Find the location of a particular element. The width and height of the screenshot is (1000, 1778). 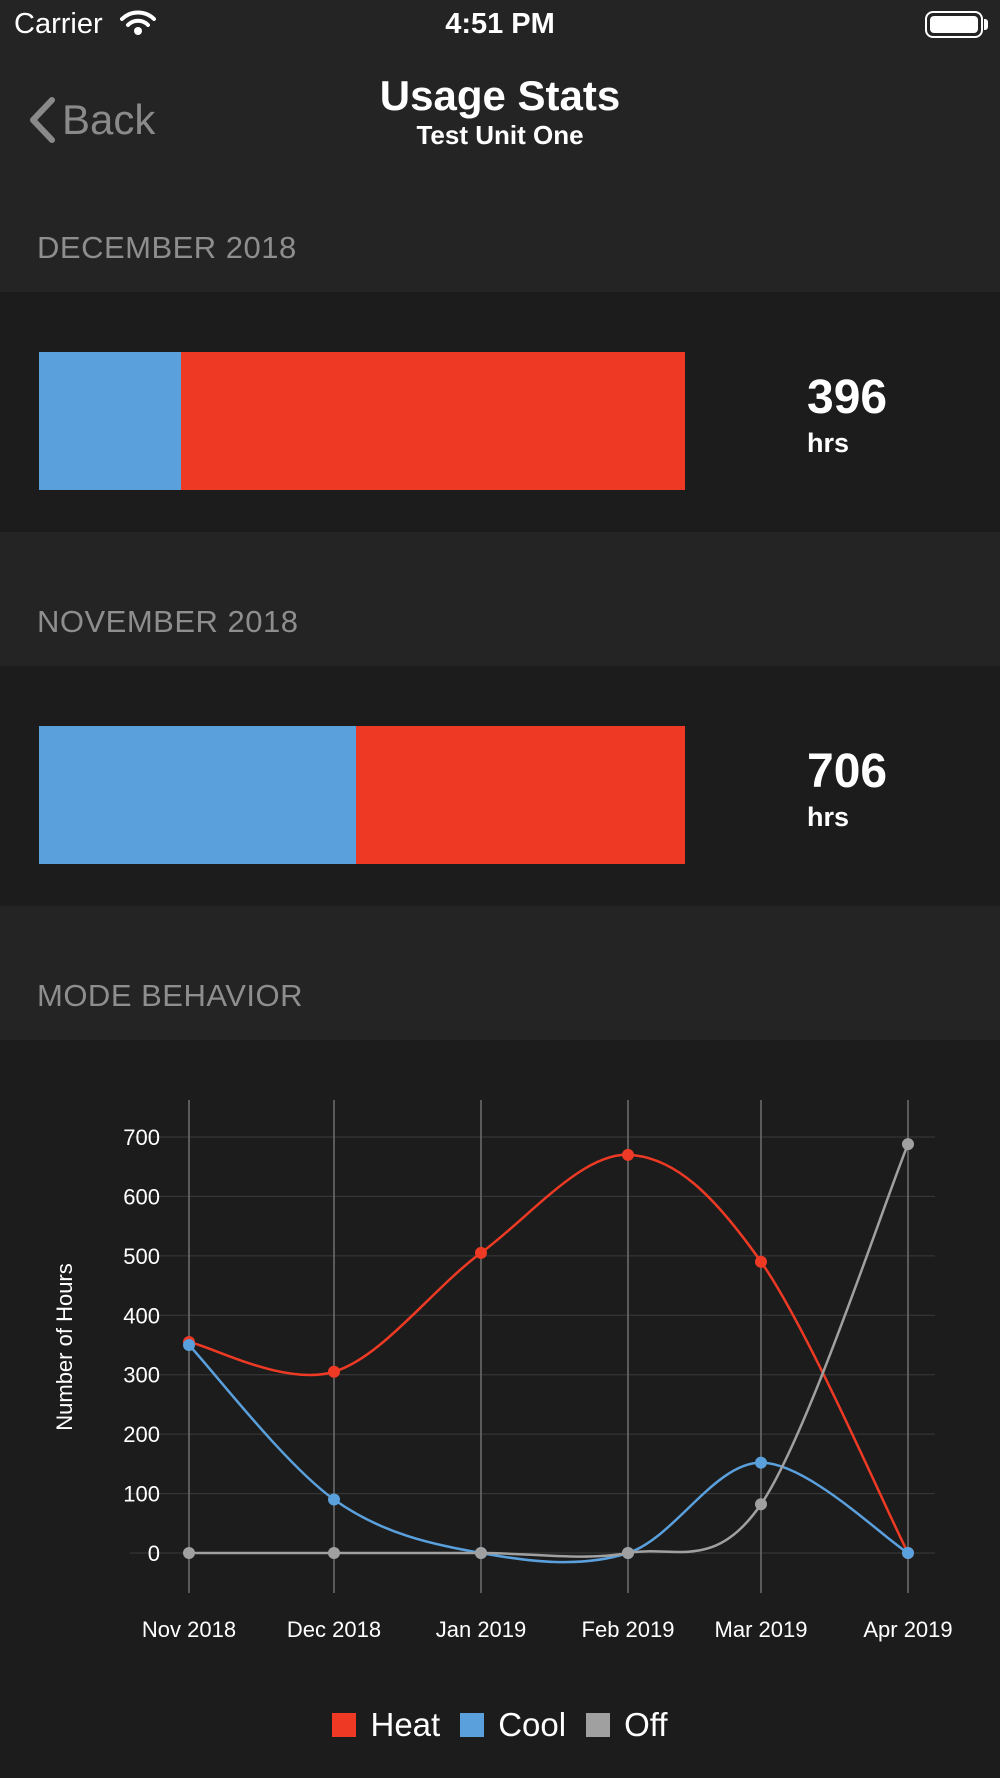

total-hours: 706 is located at coordinates (847, 771).